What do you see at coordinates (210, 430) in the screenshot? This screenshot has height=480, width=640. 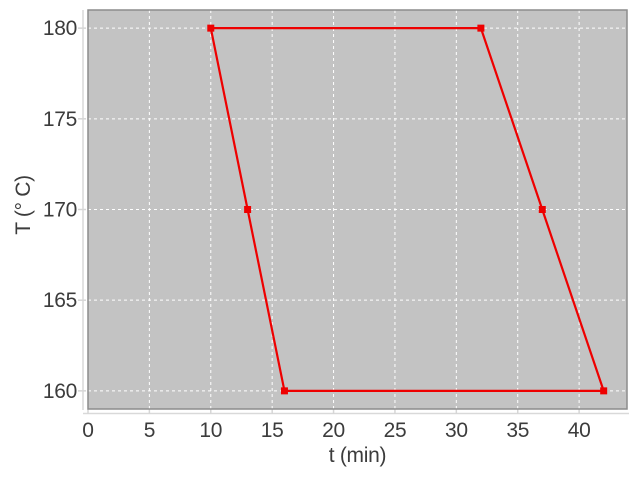 I see `x-tick-label: 10` at bounding box center [210, 430].